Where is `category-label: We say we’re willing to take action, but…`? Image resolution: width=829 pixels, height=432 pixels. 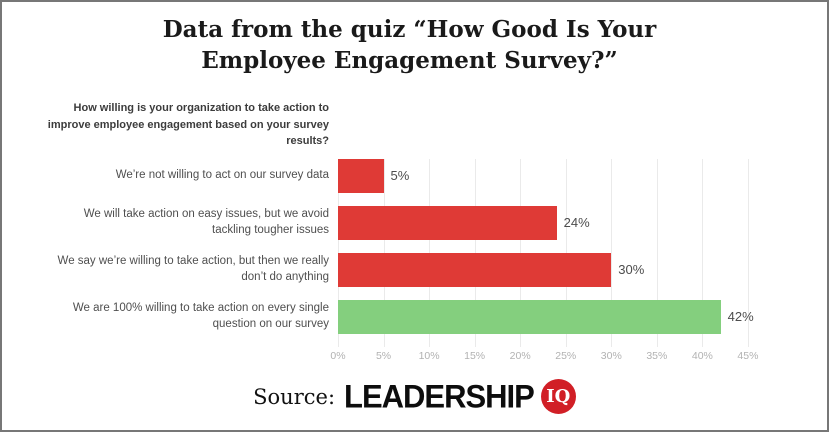 category-label: We say we’re willing to take action, but… is located at coordinates (193, 269).